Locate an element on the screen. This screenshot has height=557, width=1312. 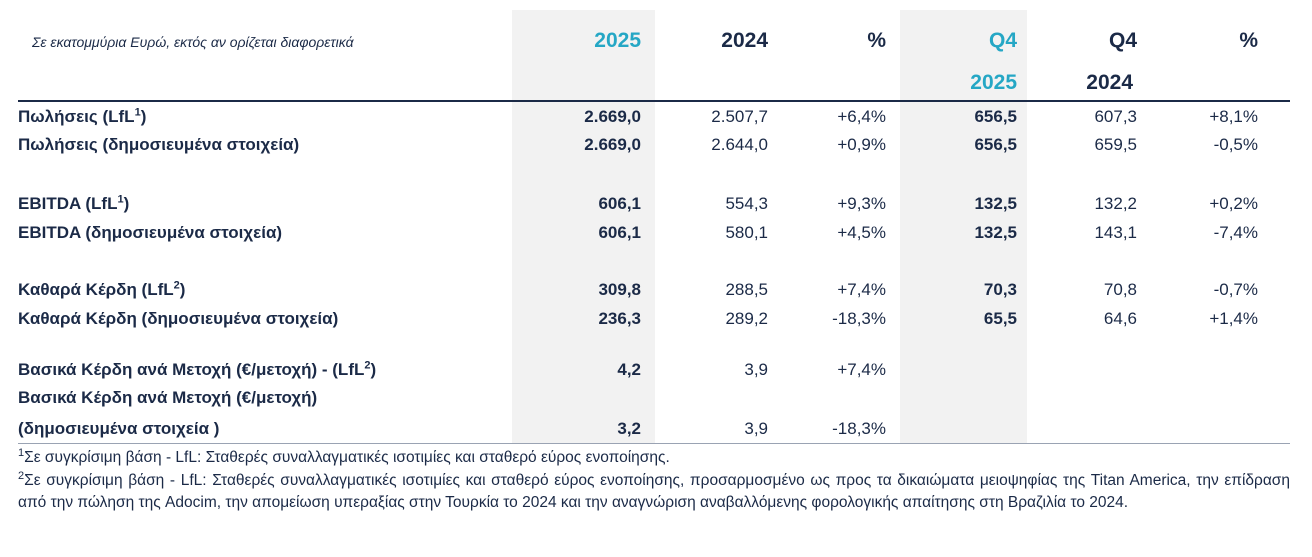
cell: 659,5 is located at coordinates (1115, 144).